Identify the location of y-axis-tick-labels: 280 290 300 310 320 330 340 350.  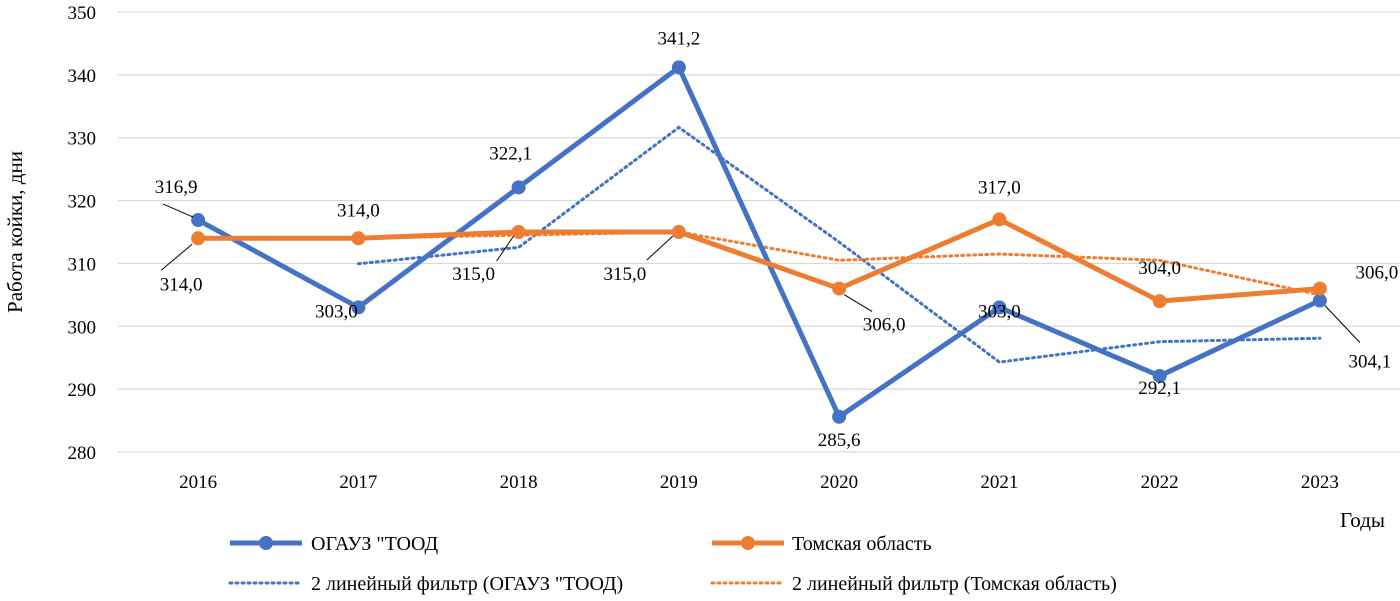
(82, 233).